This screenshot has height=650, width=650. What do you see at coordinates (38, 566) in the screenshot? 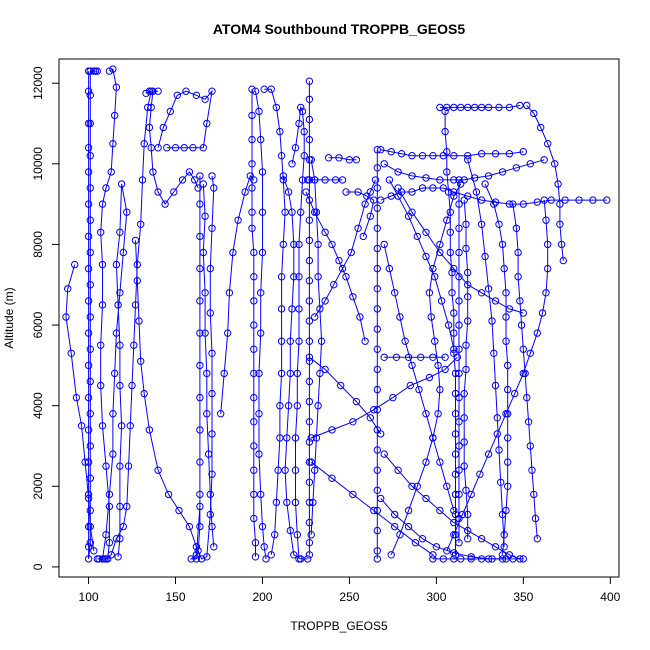
I see `y-tick-label: 0` at bounding box center [38, 566].